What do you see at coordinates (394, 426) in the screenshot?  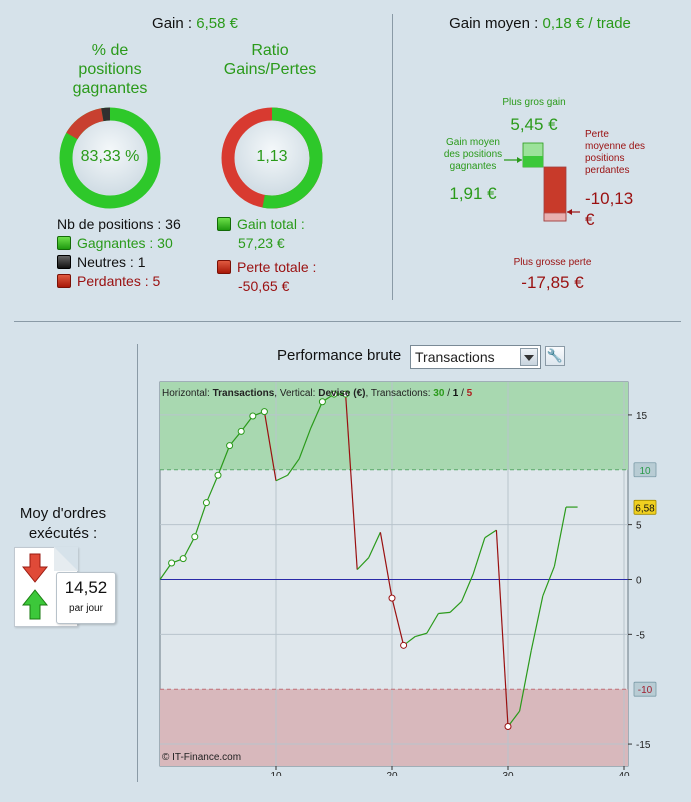 I see `profit-zone` at bounding box center [394, 426].